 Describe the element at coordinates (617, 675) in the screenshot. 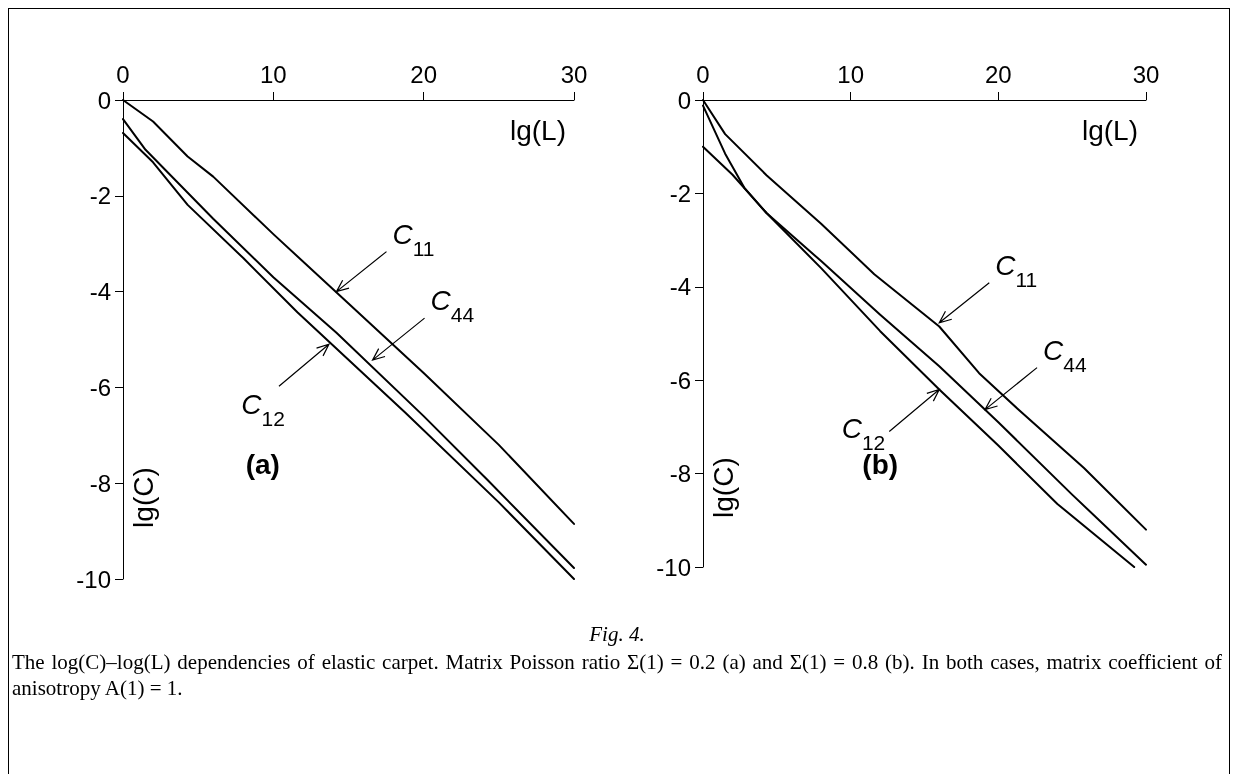

I see `text: The log(C)–log(L) dependencies of elastic carpet. Matrix Poisson ratio Σ(1) = 0.2 (a) and Σ(1) = 0.8 (b). In both cases, matrix coefficient of anisotropy A(1) = 1.` at that location.